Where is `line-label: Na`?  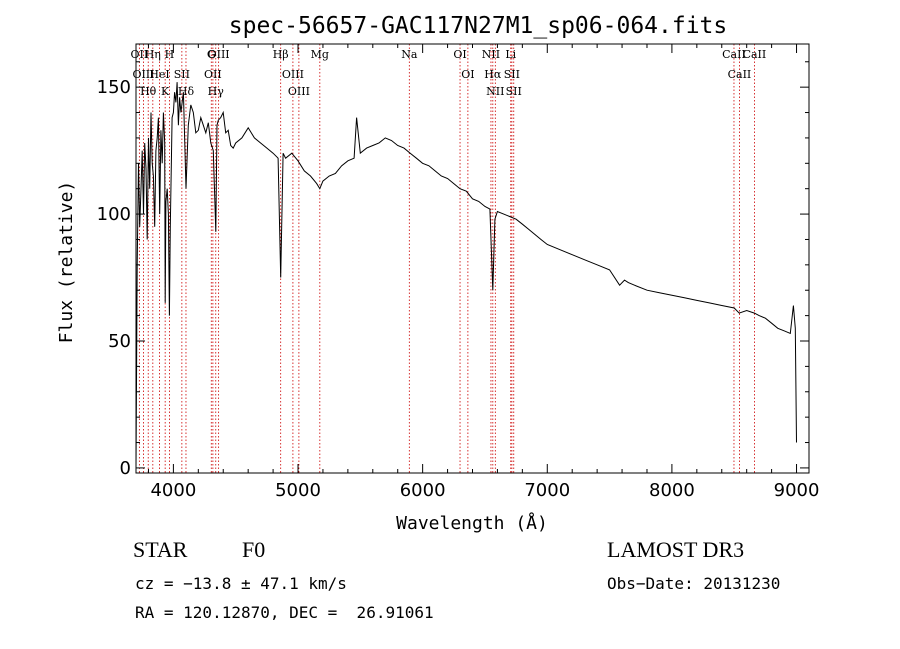
line-label: Na is located at coordinates (409, 54).